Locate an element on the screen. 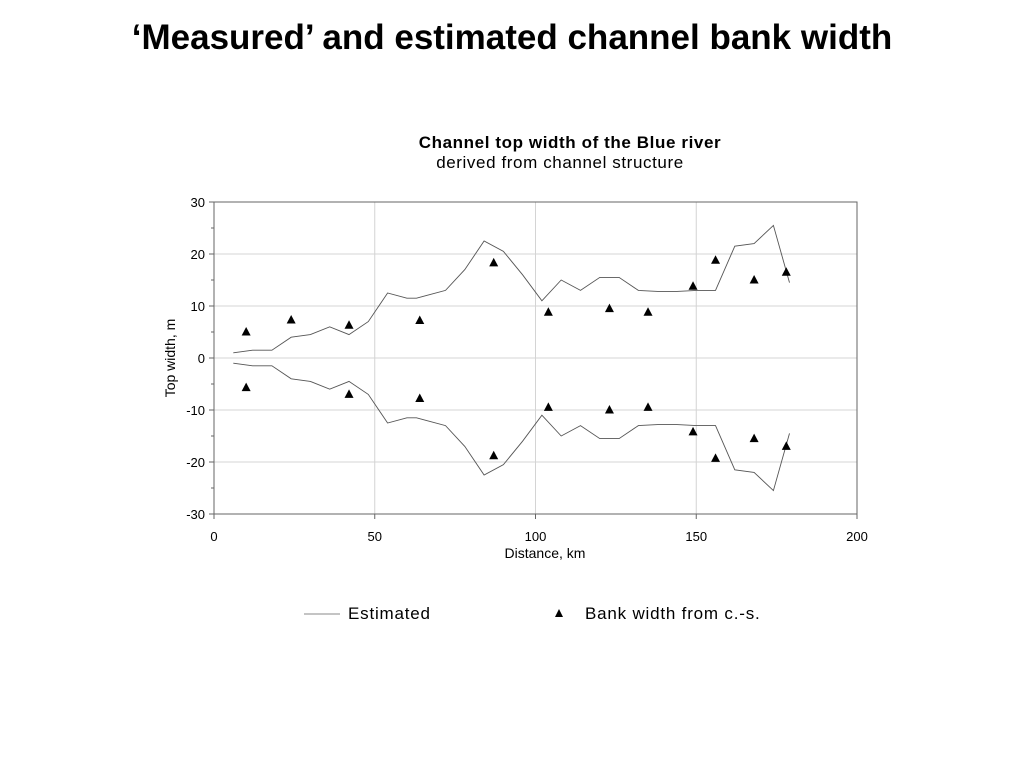  y-tick-label: -30 is located at coordinates (195, 514).